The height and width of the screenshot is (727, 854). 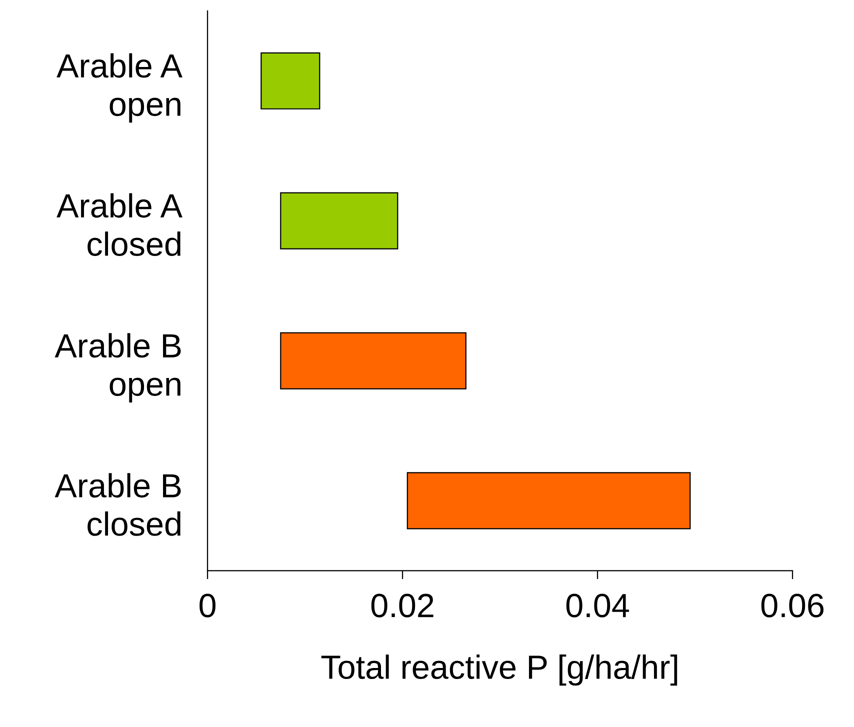 What do you see at coordinates (117, 504) in the screenshot?
I see `y-tick-label: Arable B closed` at bounding box center [117, 504].